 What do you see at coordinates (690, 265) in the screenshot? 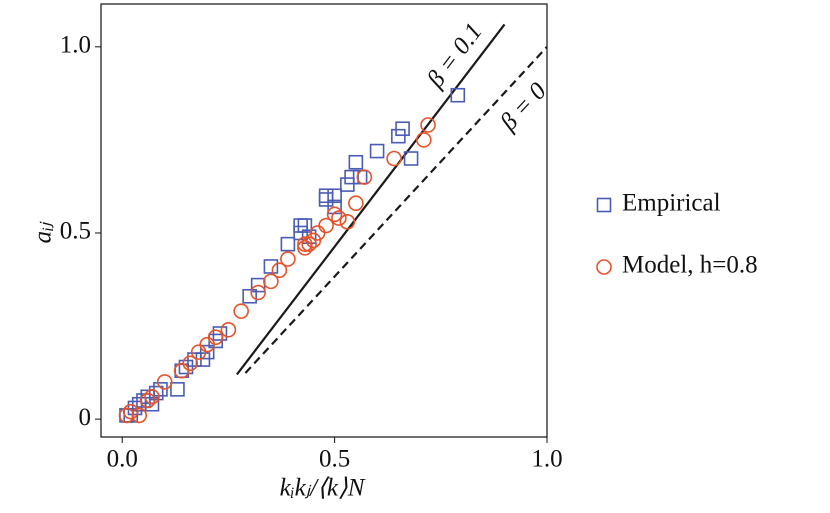
I see `legend-label: Model, h=0.8` at bounding box center [690, 265].